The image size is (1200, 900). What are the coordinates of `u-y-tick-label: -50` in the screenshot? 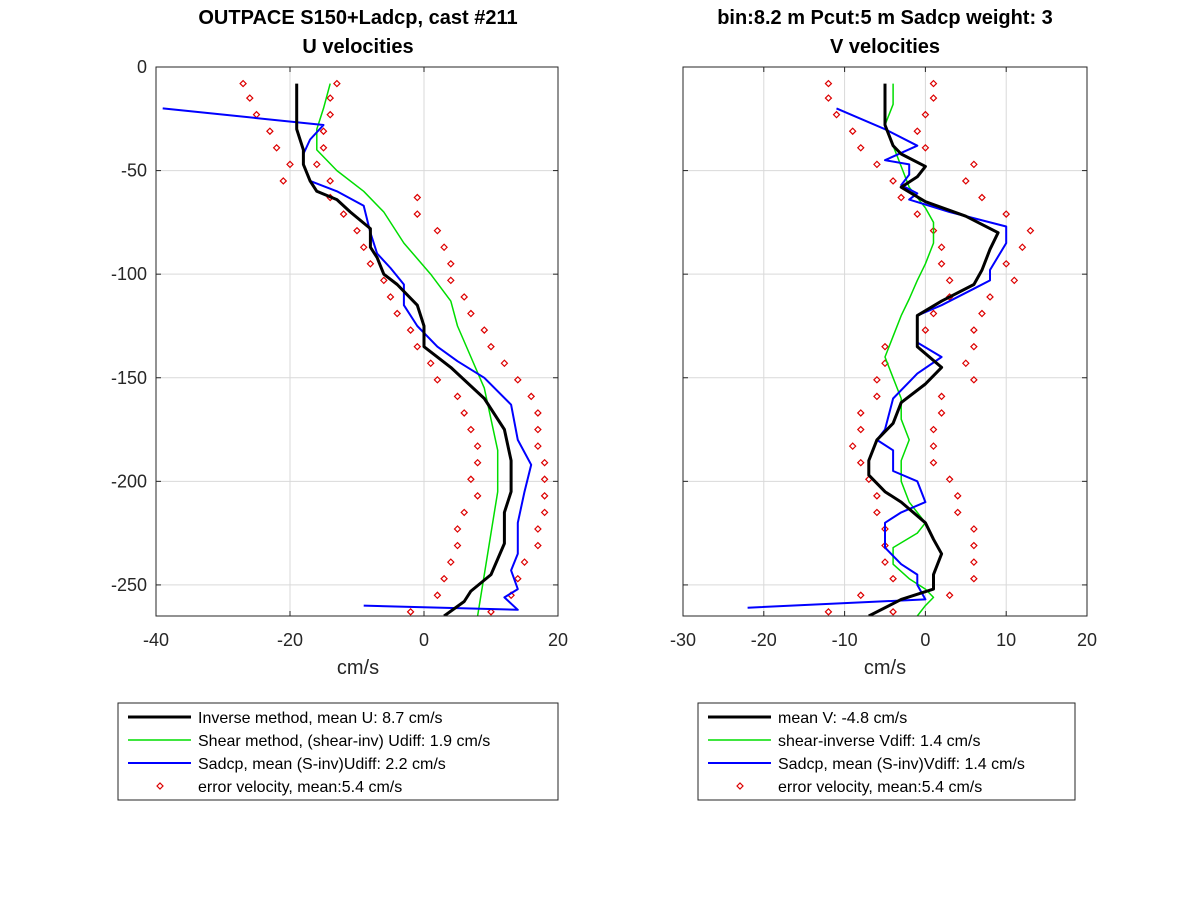 It's located at (134, 171).